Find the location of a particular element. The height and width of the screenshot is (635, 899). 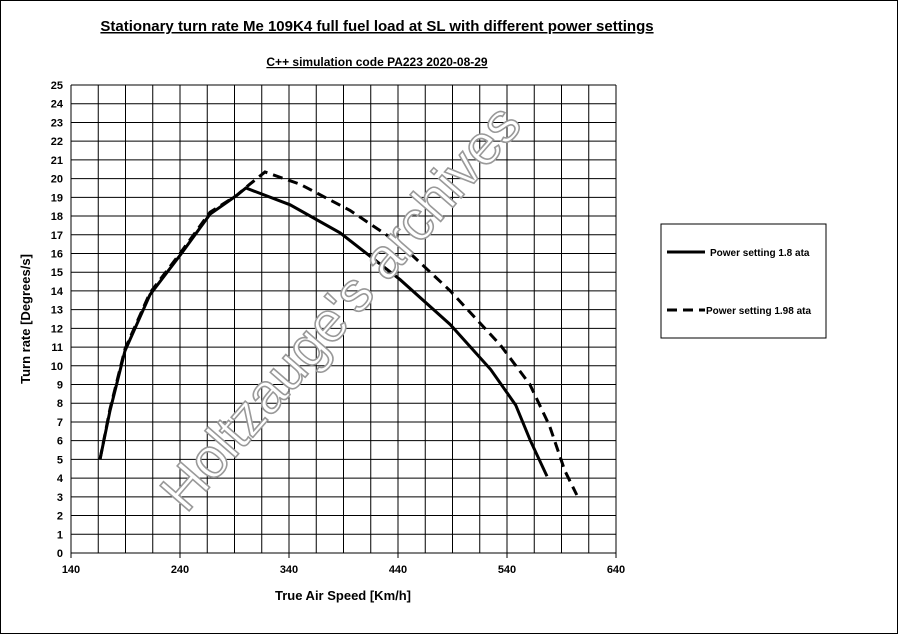

x-axis-label: True Air Speed [Km/h] is located at coordinates (343, 595).